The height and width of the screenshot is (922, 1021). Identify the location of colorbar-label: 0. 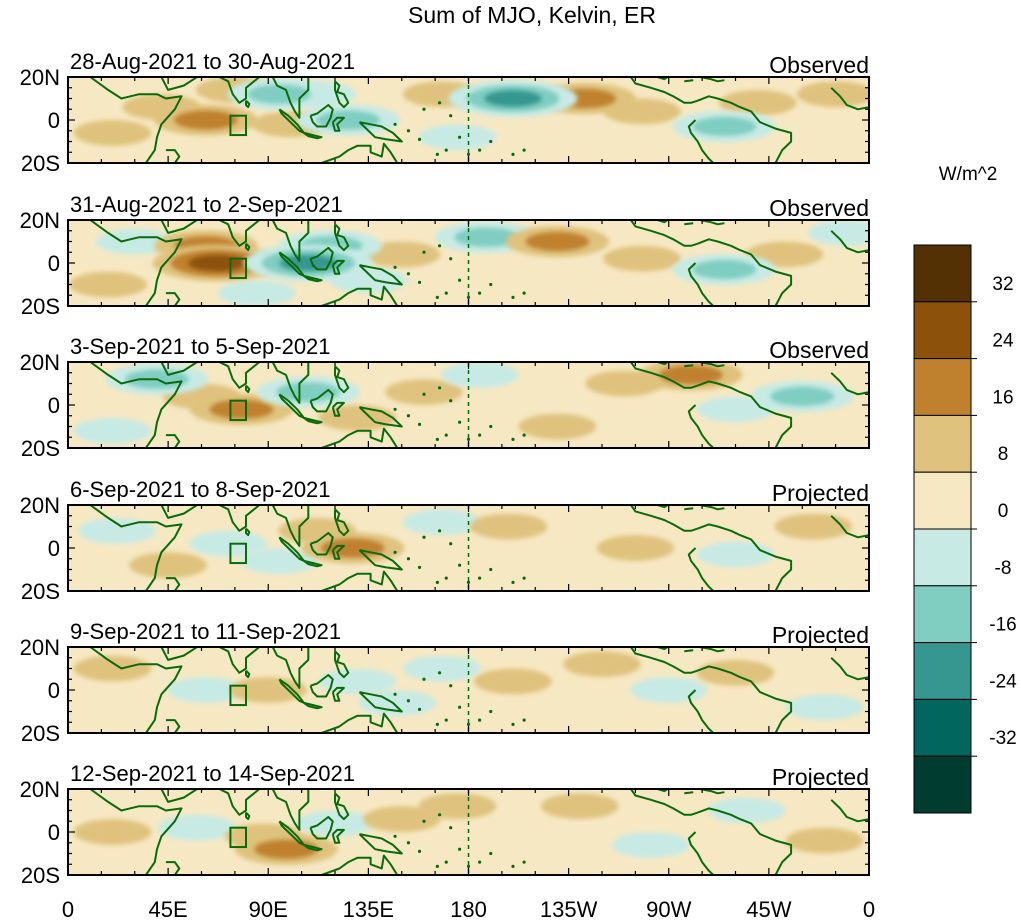
(1003, 511).